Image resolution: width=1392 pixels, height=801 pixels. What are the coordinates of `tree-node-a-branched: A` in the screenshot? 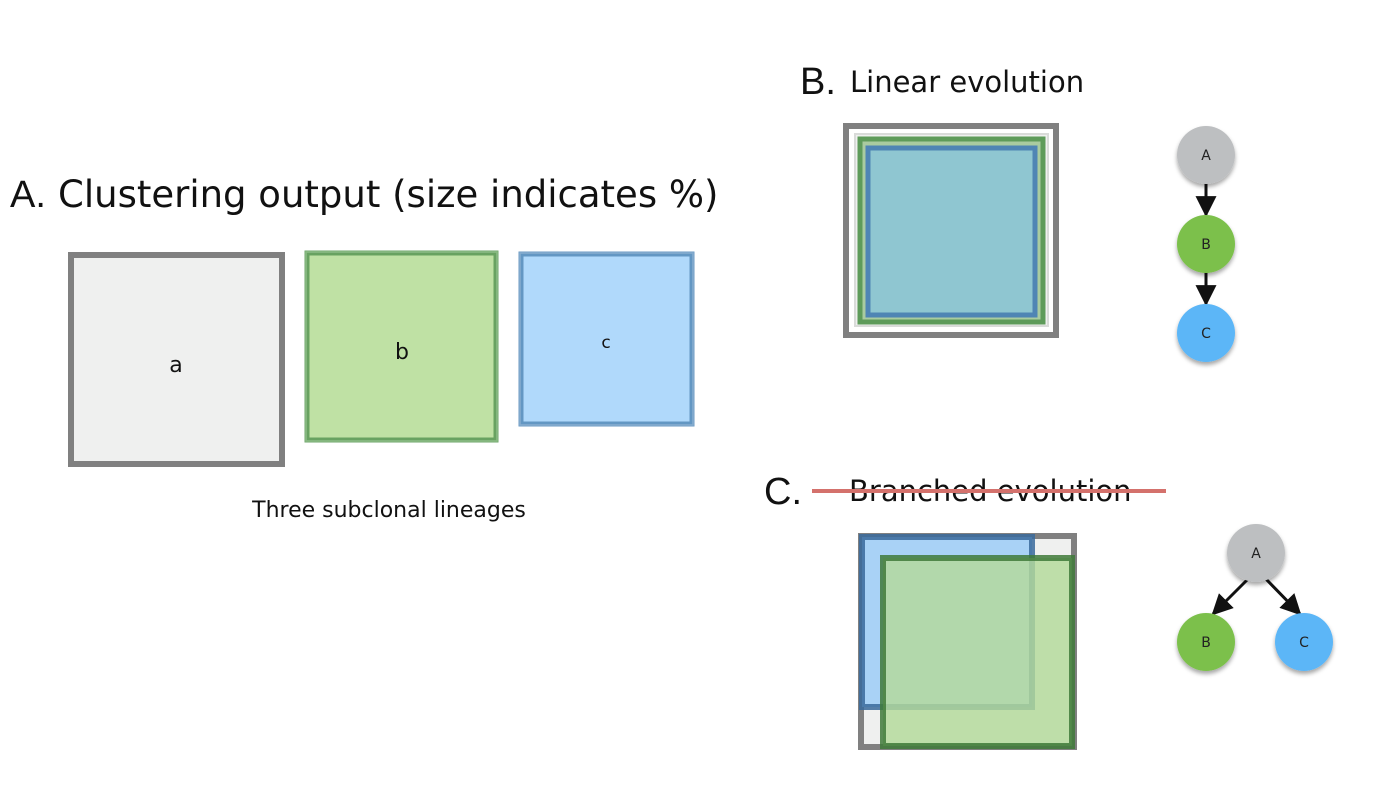 It's located at (1256, 553).